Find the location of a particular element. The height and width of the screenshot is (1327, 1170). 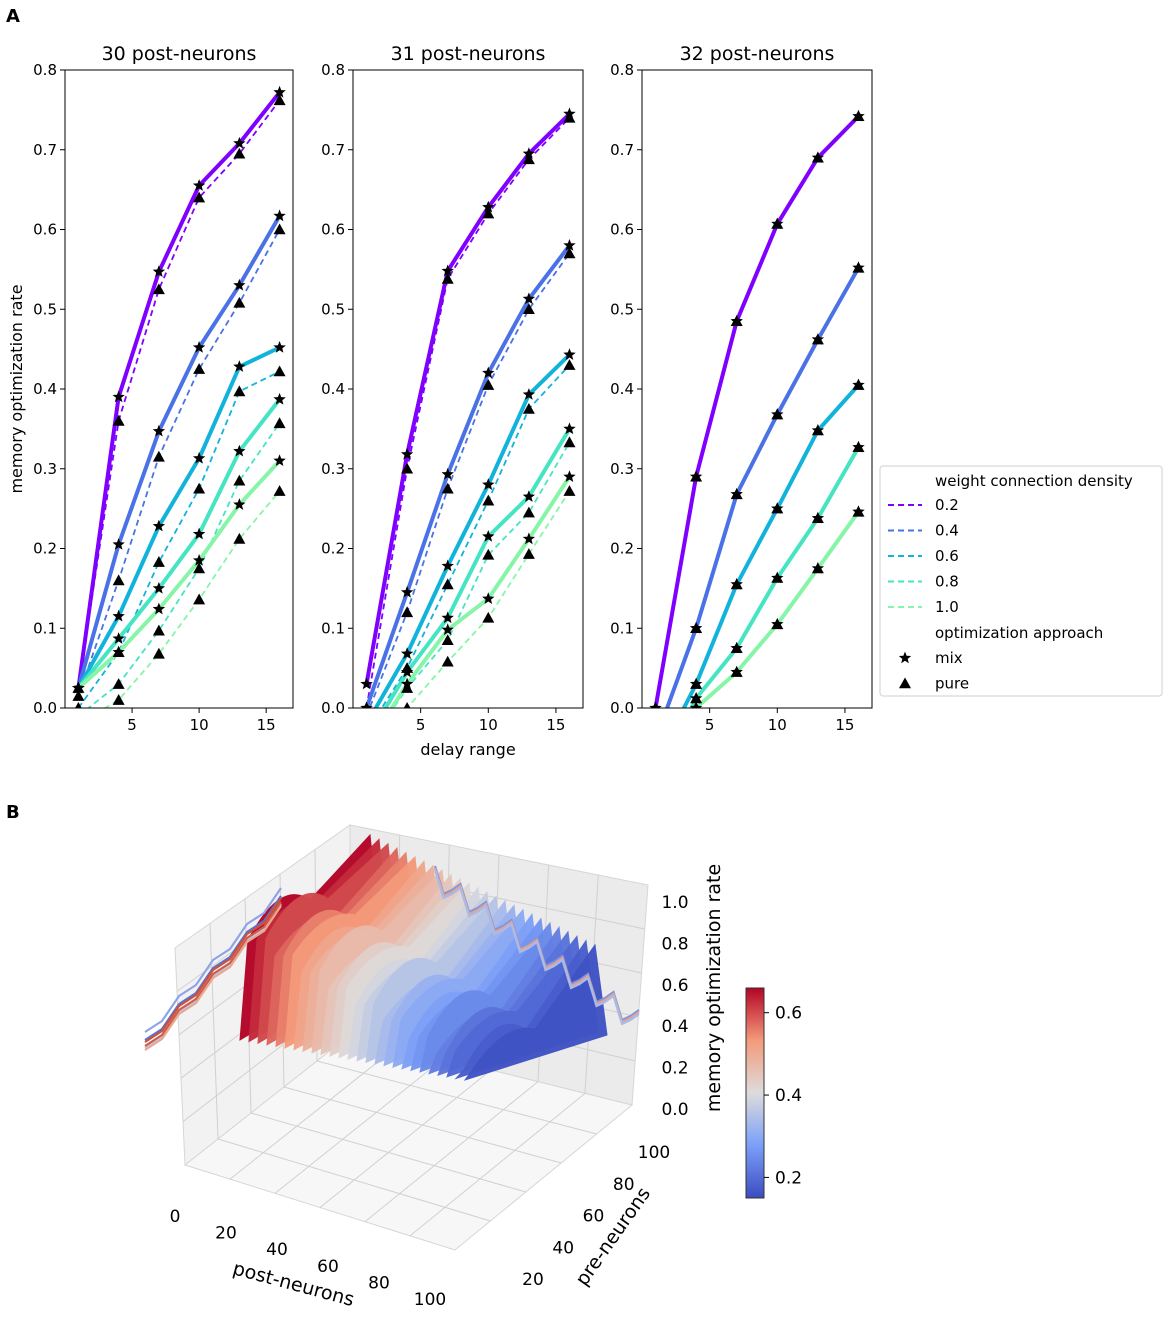

z-axis-label-3d: memory optimization rate is located at coordinates (714, 988).